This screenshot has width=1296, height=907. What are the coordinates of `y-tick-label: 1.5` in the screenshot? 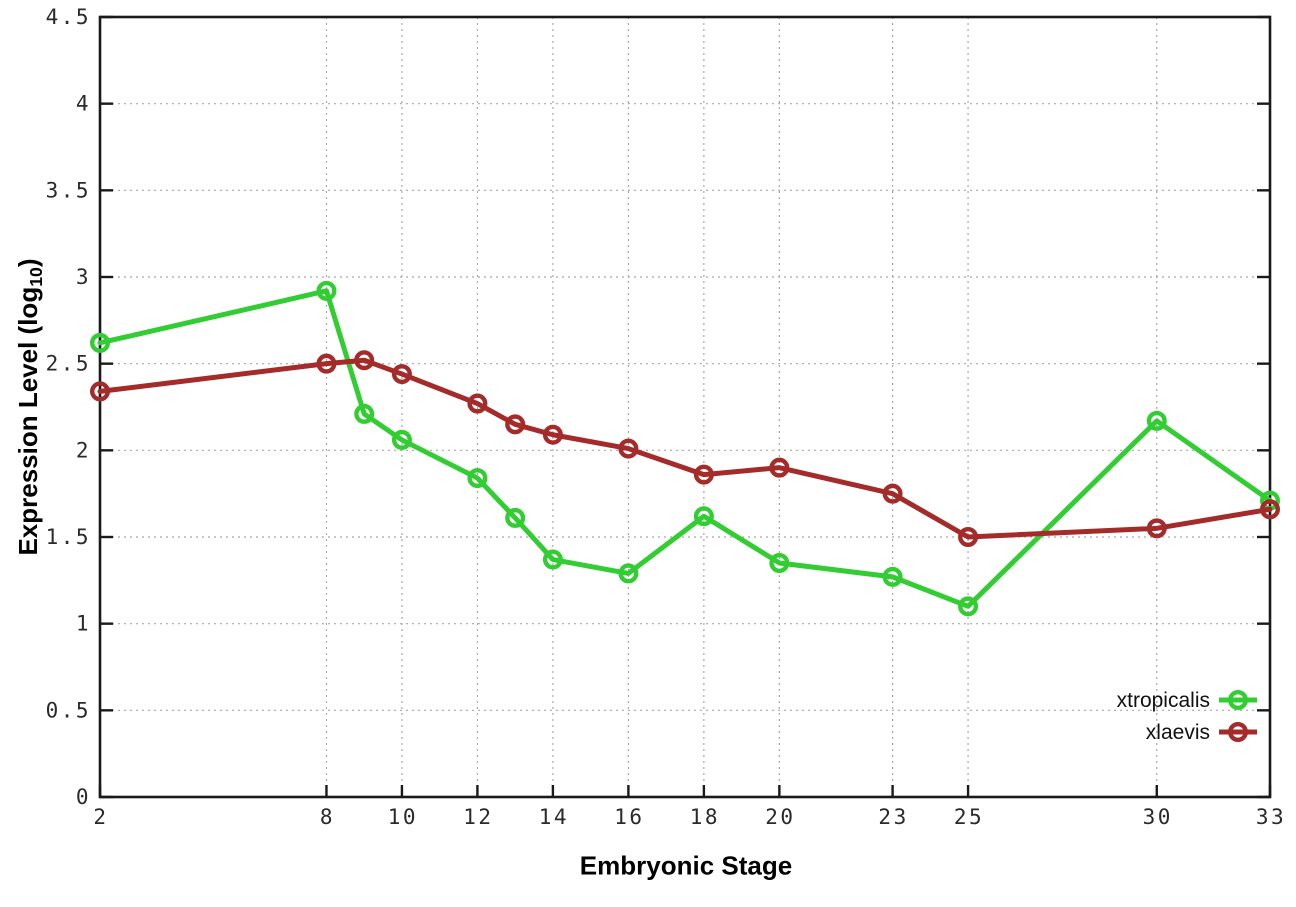 It's located at (68, 537).